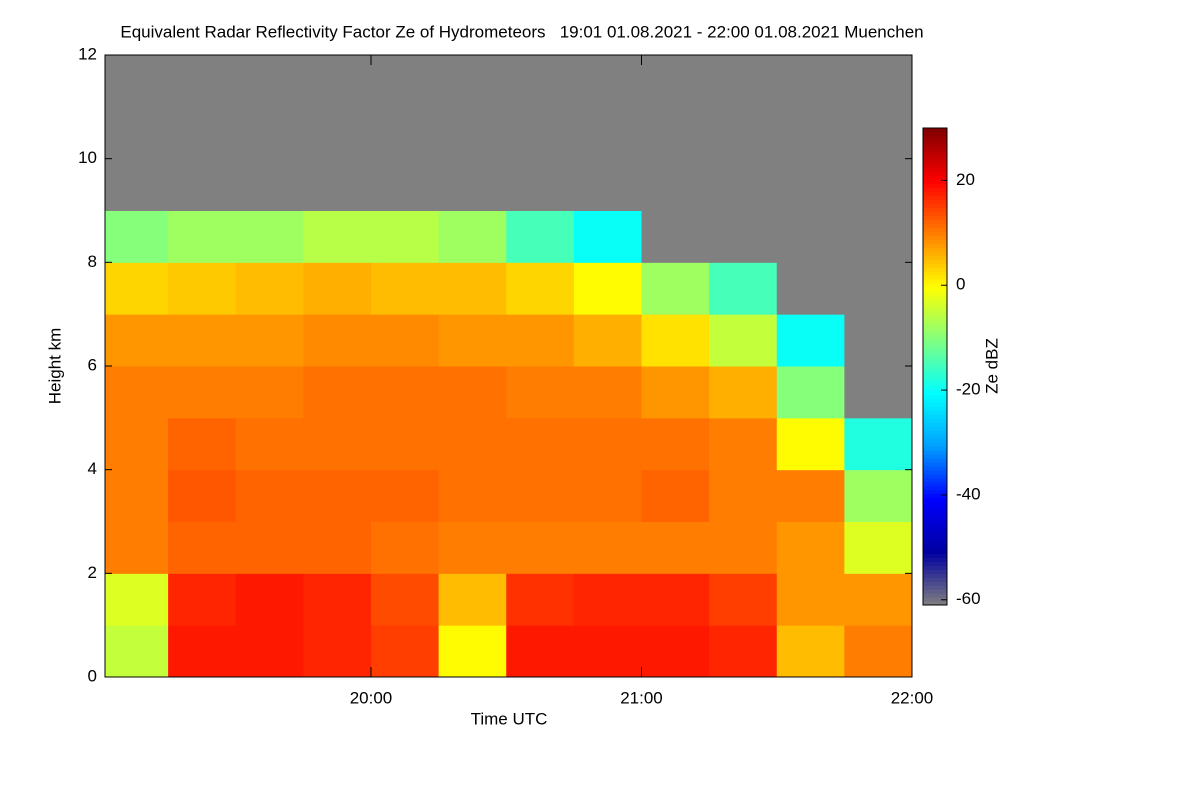 The image size is (1200, 805). I want to click on x-tick-label: 20:00, so click(371, 697).